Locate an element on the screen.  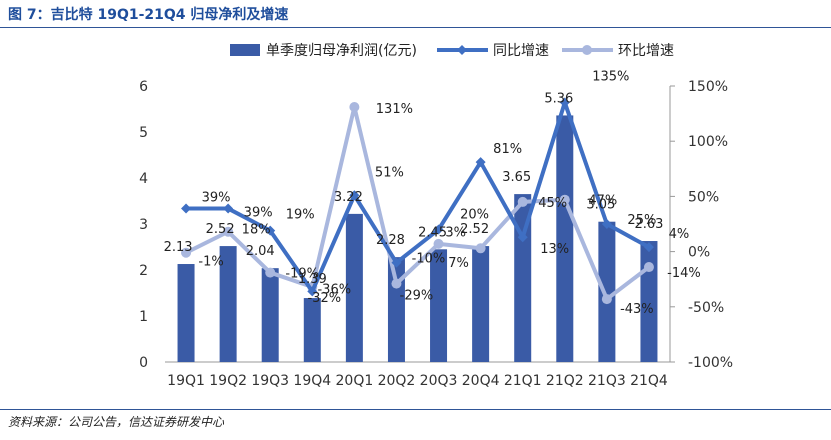
bar-value-label: 3.22 is located at coordinates (348, 197).